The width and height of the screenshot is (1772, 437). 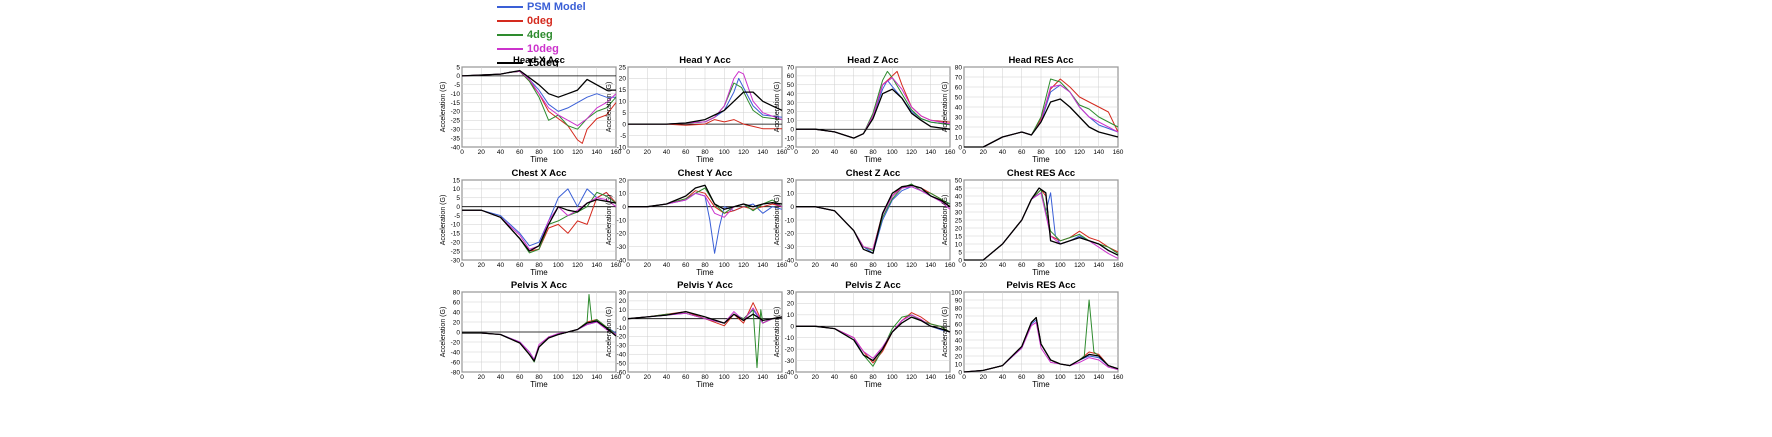 I want to click on chart-title: Pelvis Z Acc, so click(x=873, y=285).